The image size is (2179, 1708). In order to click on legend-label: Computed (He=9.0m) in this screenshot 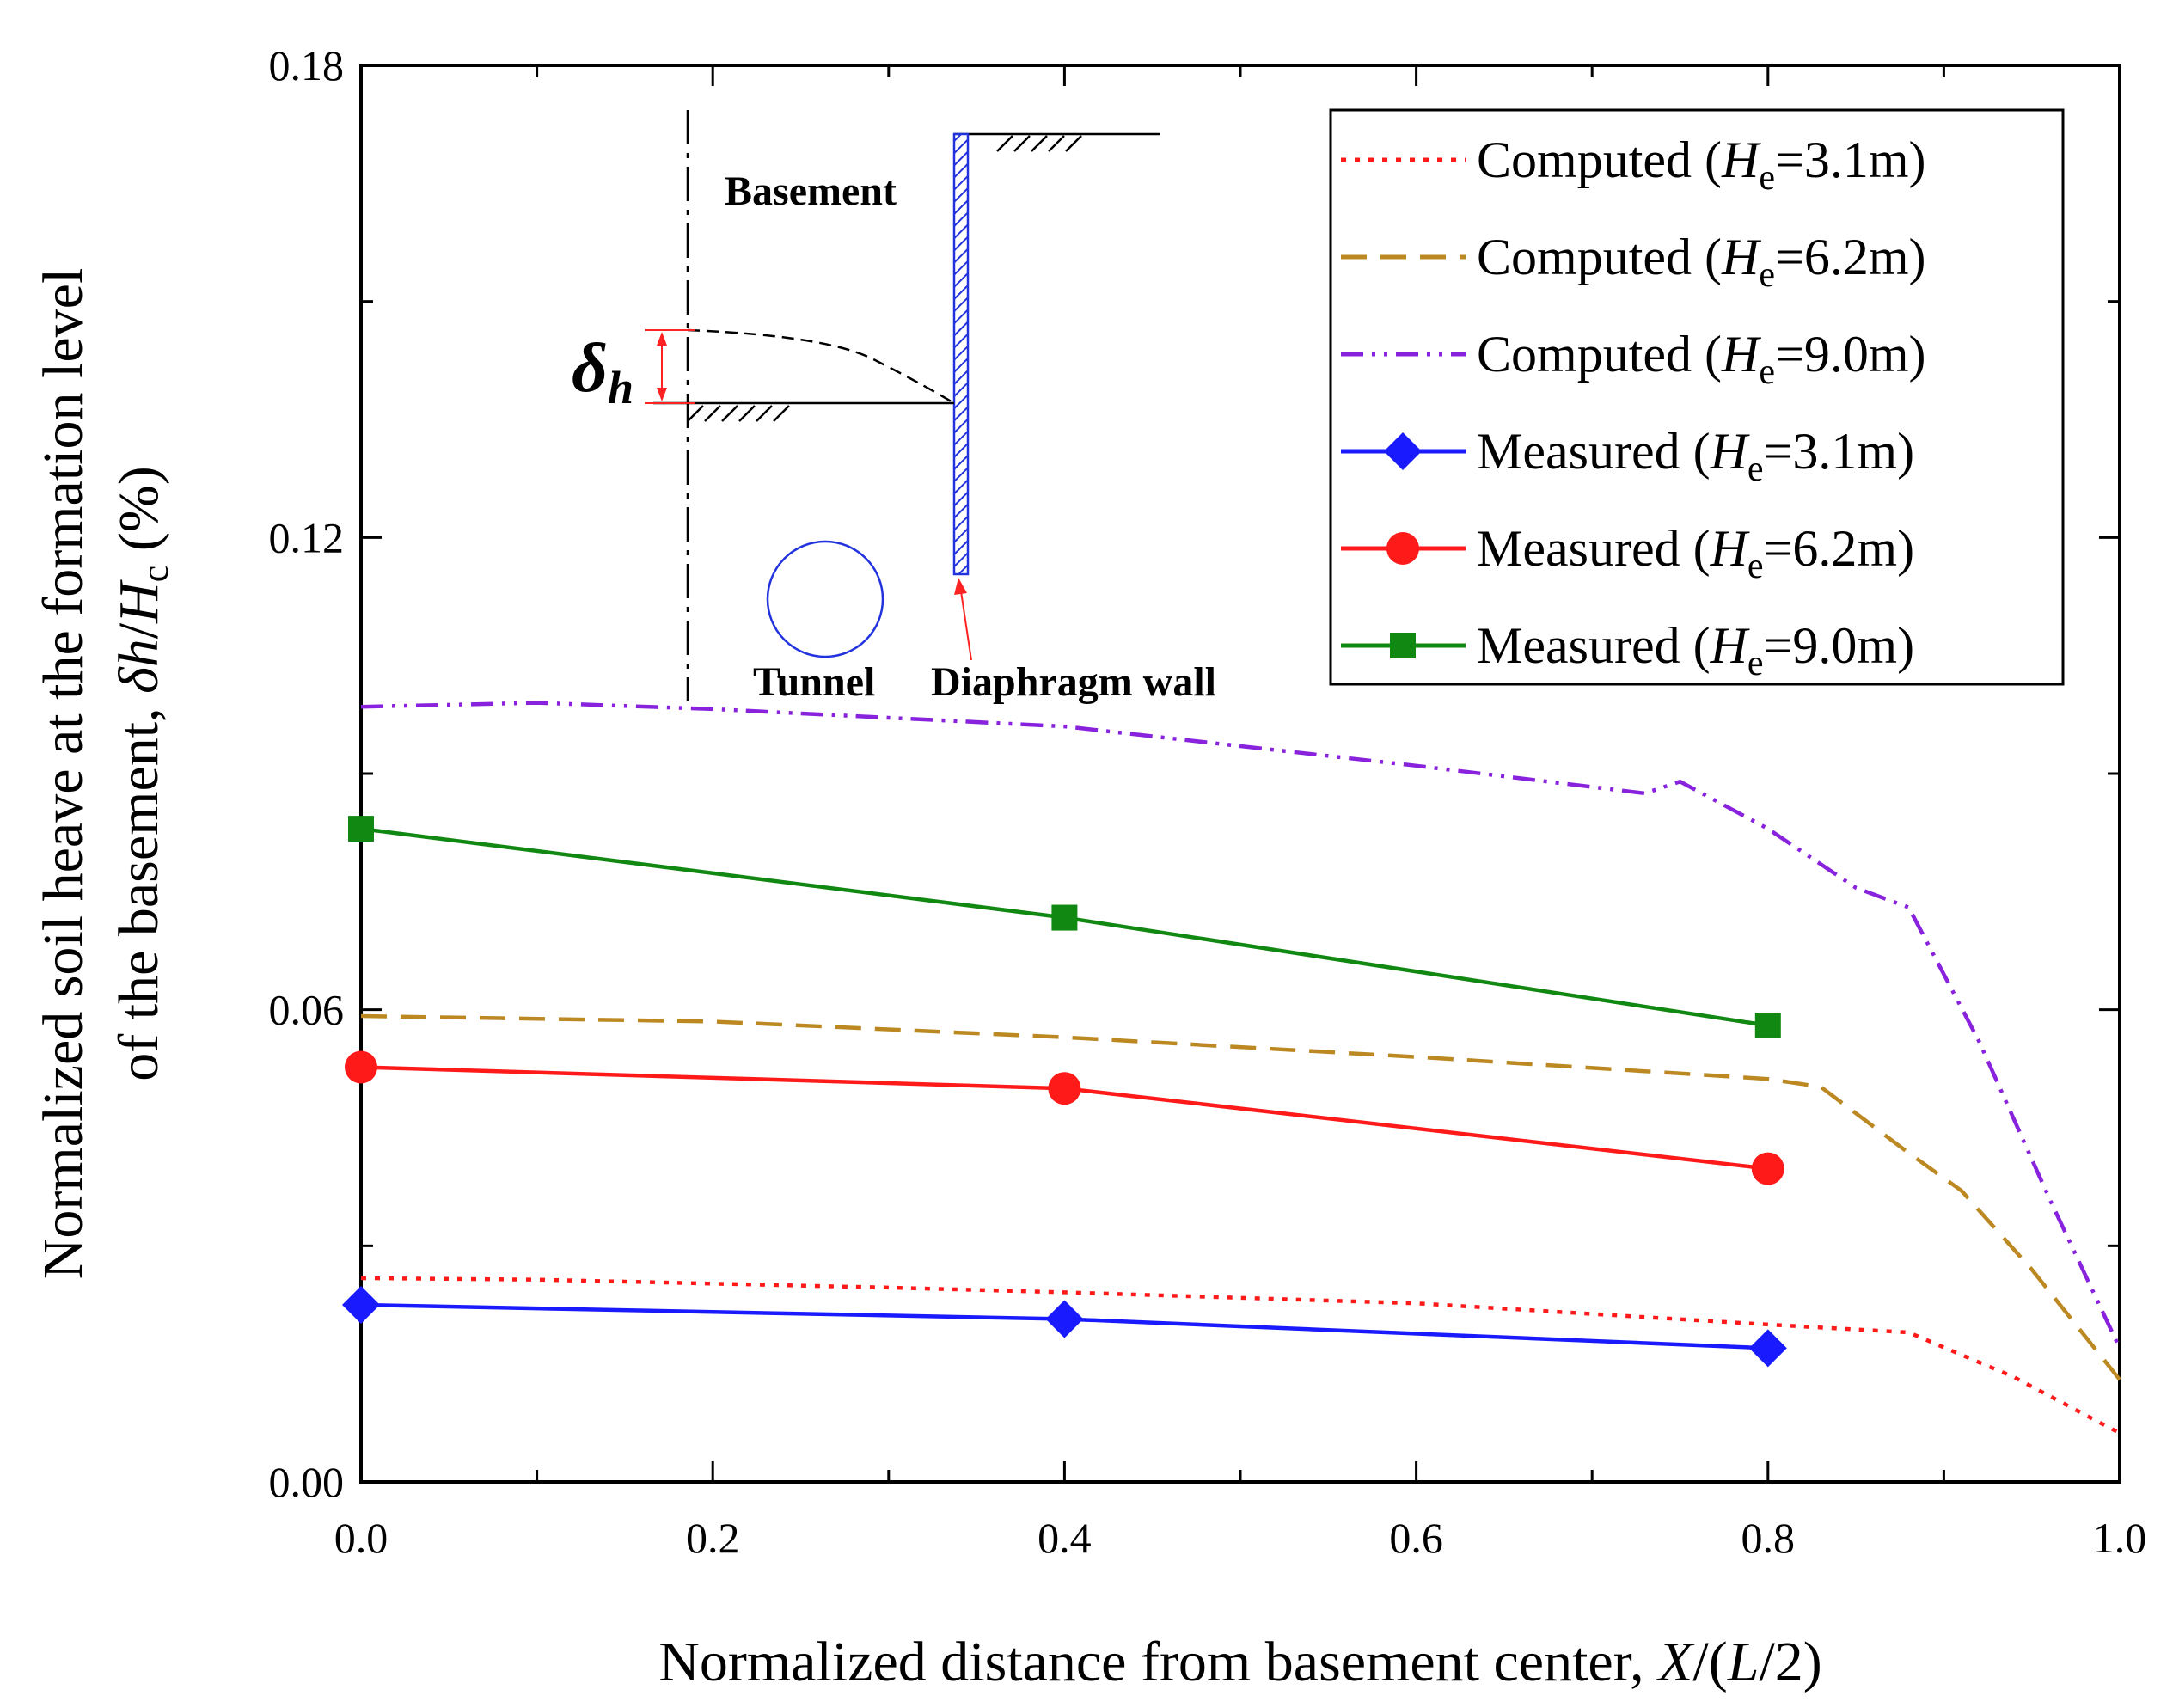, I will do `click(1701, 359)`.